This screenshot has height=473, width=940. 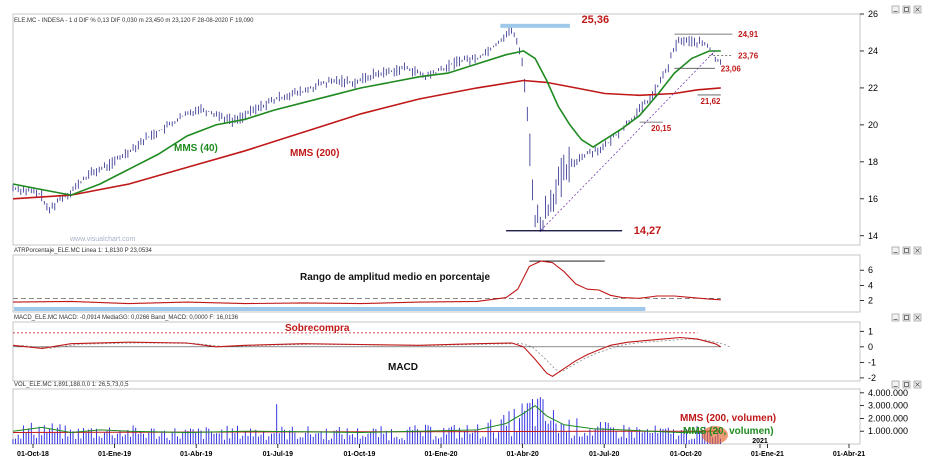 What do you see at coordinates (873, 162) in the screenshot?
I see `price-y-tick-label: 18` at bounding box center [873, 162].